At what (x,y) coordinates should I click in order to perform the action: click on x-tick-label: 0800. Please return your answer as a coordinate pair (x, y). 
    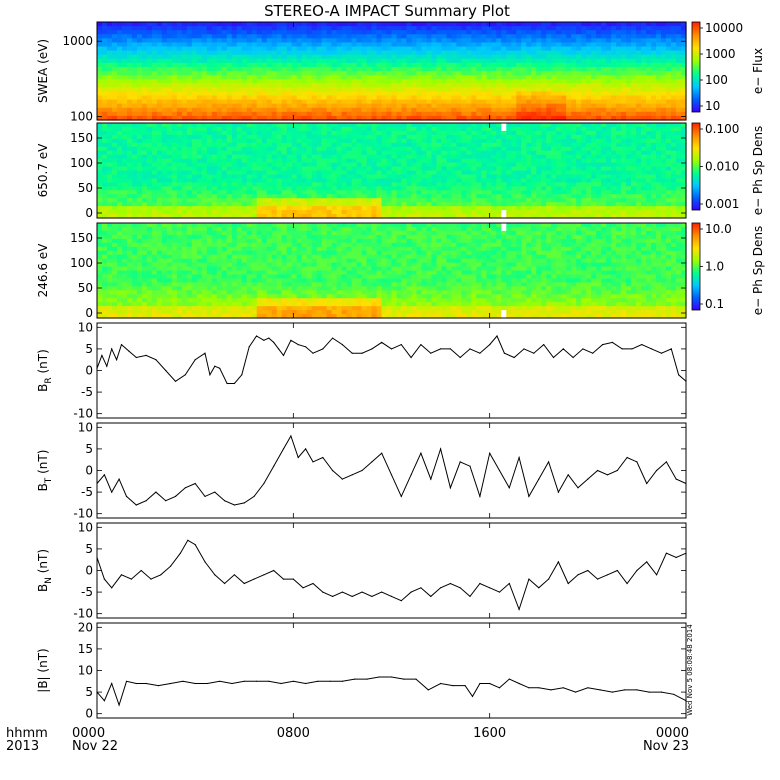
    Looking at the image, I should click on (293, 733).